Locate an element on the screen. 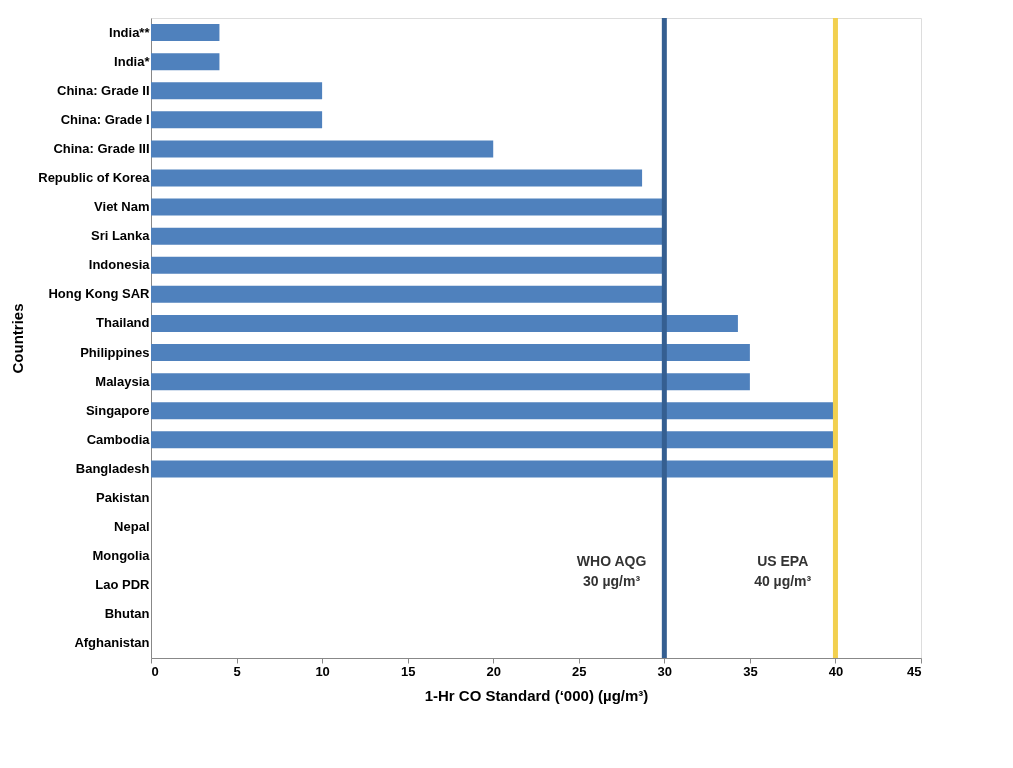 This screenshot has height=768, width=1013. y-tick-label: China: Grade I is located at coordinates (105, 119).